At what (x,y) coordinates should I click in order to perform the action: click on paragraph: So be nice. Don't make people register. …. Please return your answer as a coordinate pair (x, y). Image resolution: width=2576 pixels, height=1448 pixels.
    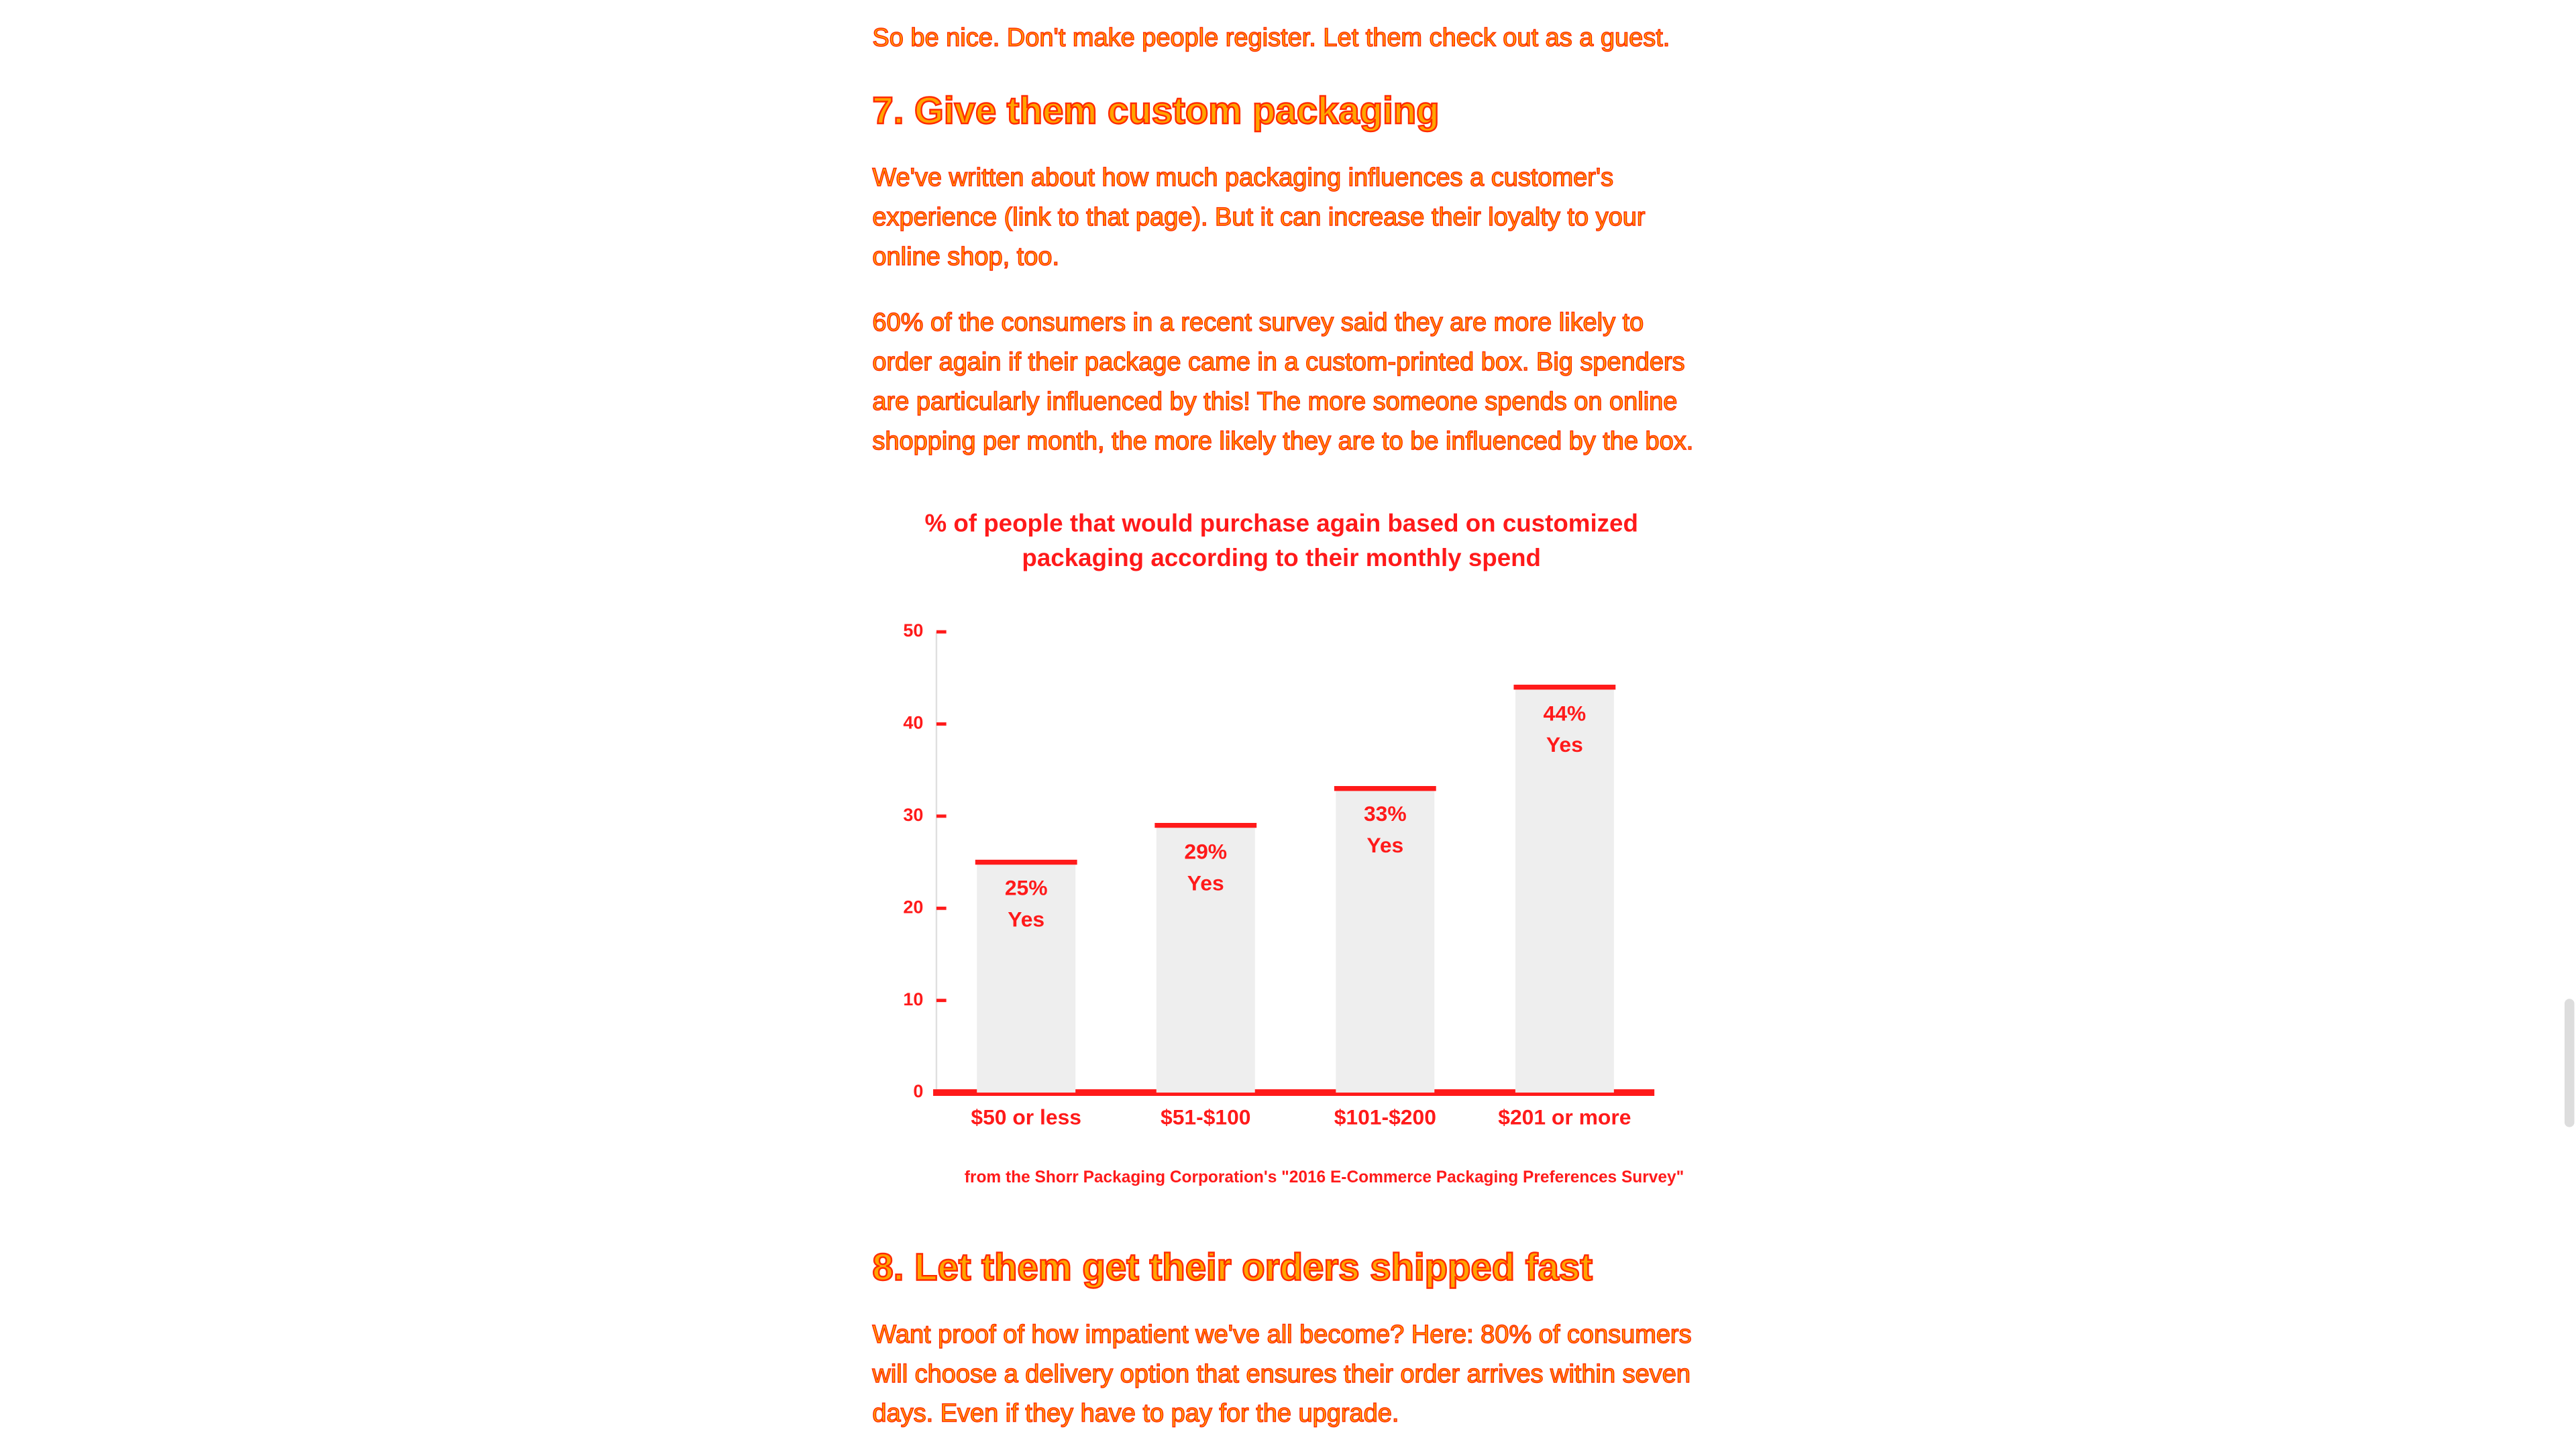
    Looking at the image, I should click on (1271, 38).